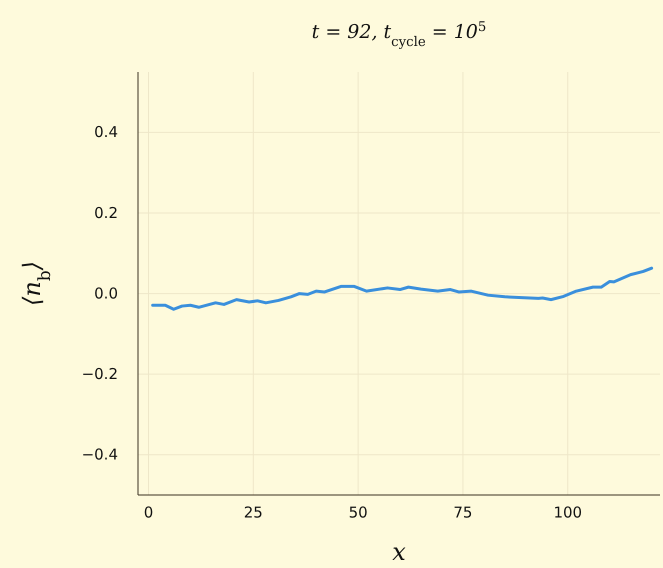  I want to click on x-tick-label: 75, so click(462, 513).